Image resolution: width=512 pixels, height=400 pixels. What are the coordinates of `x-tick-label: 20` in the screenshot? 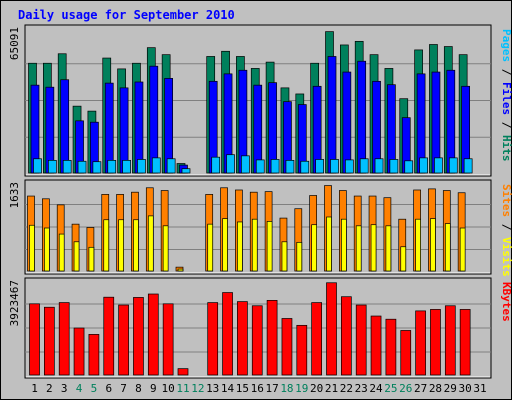 It's located at (316, 388).